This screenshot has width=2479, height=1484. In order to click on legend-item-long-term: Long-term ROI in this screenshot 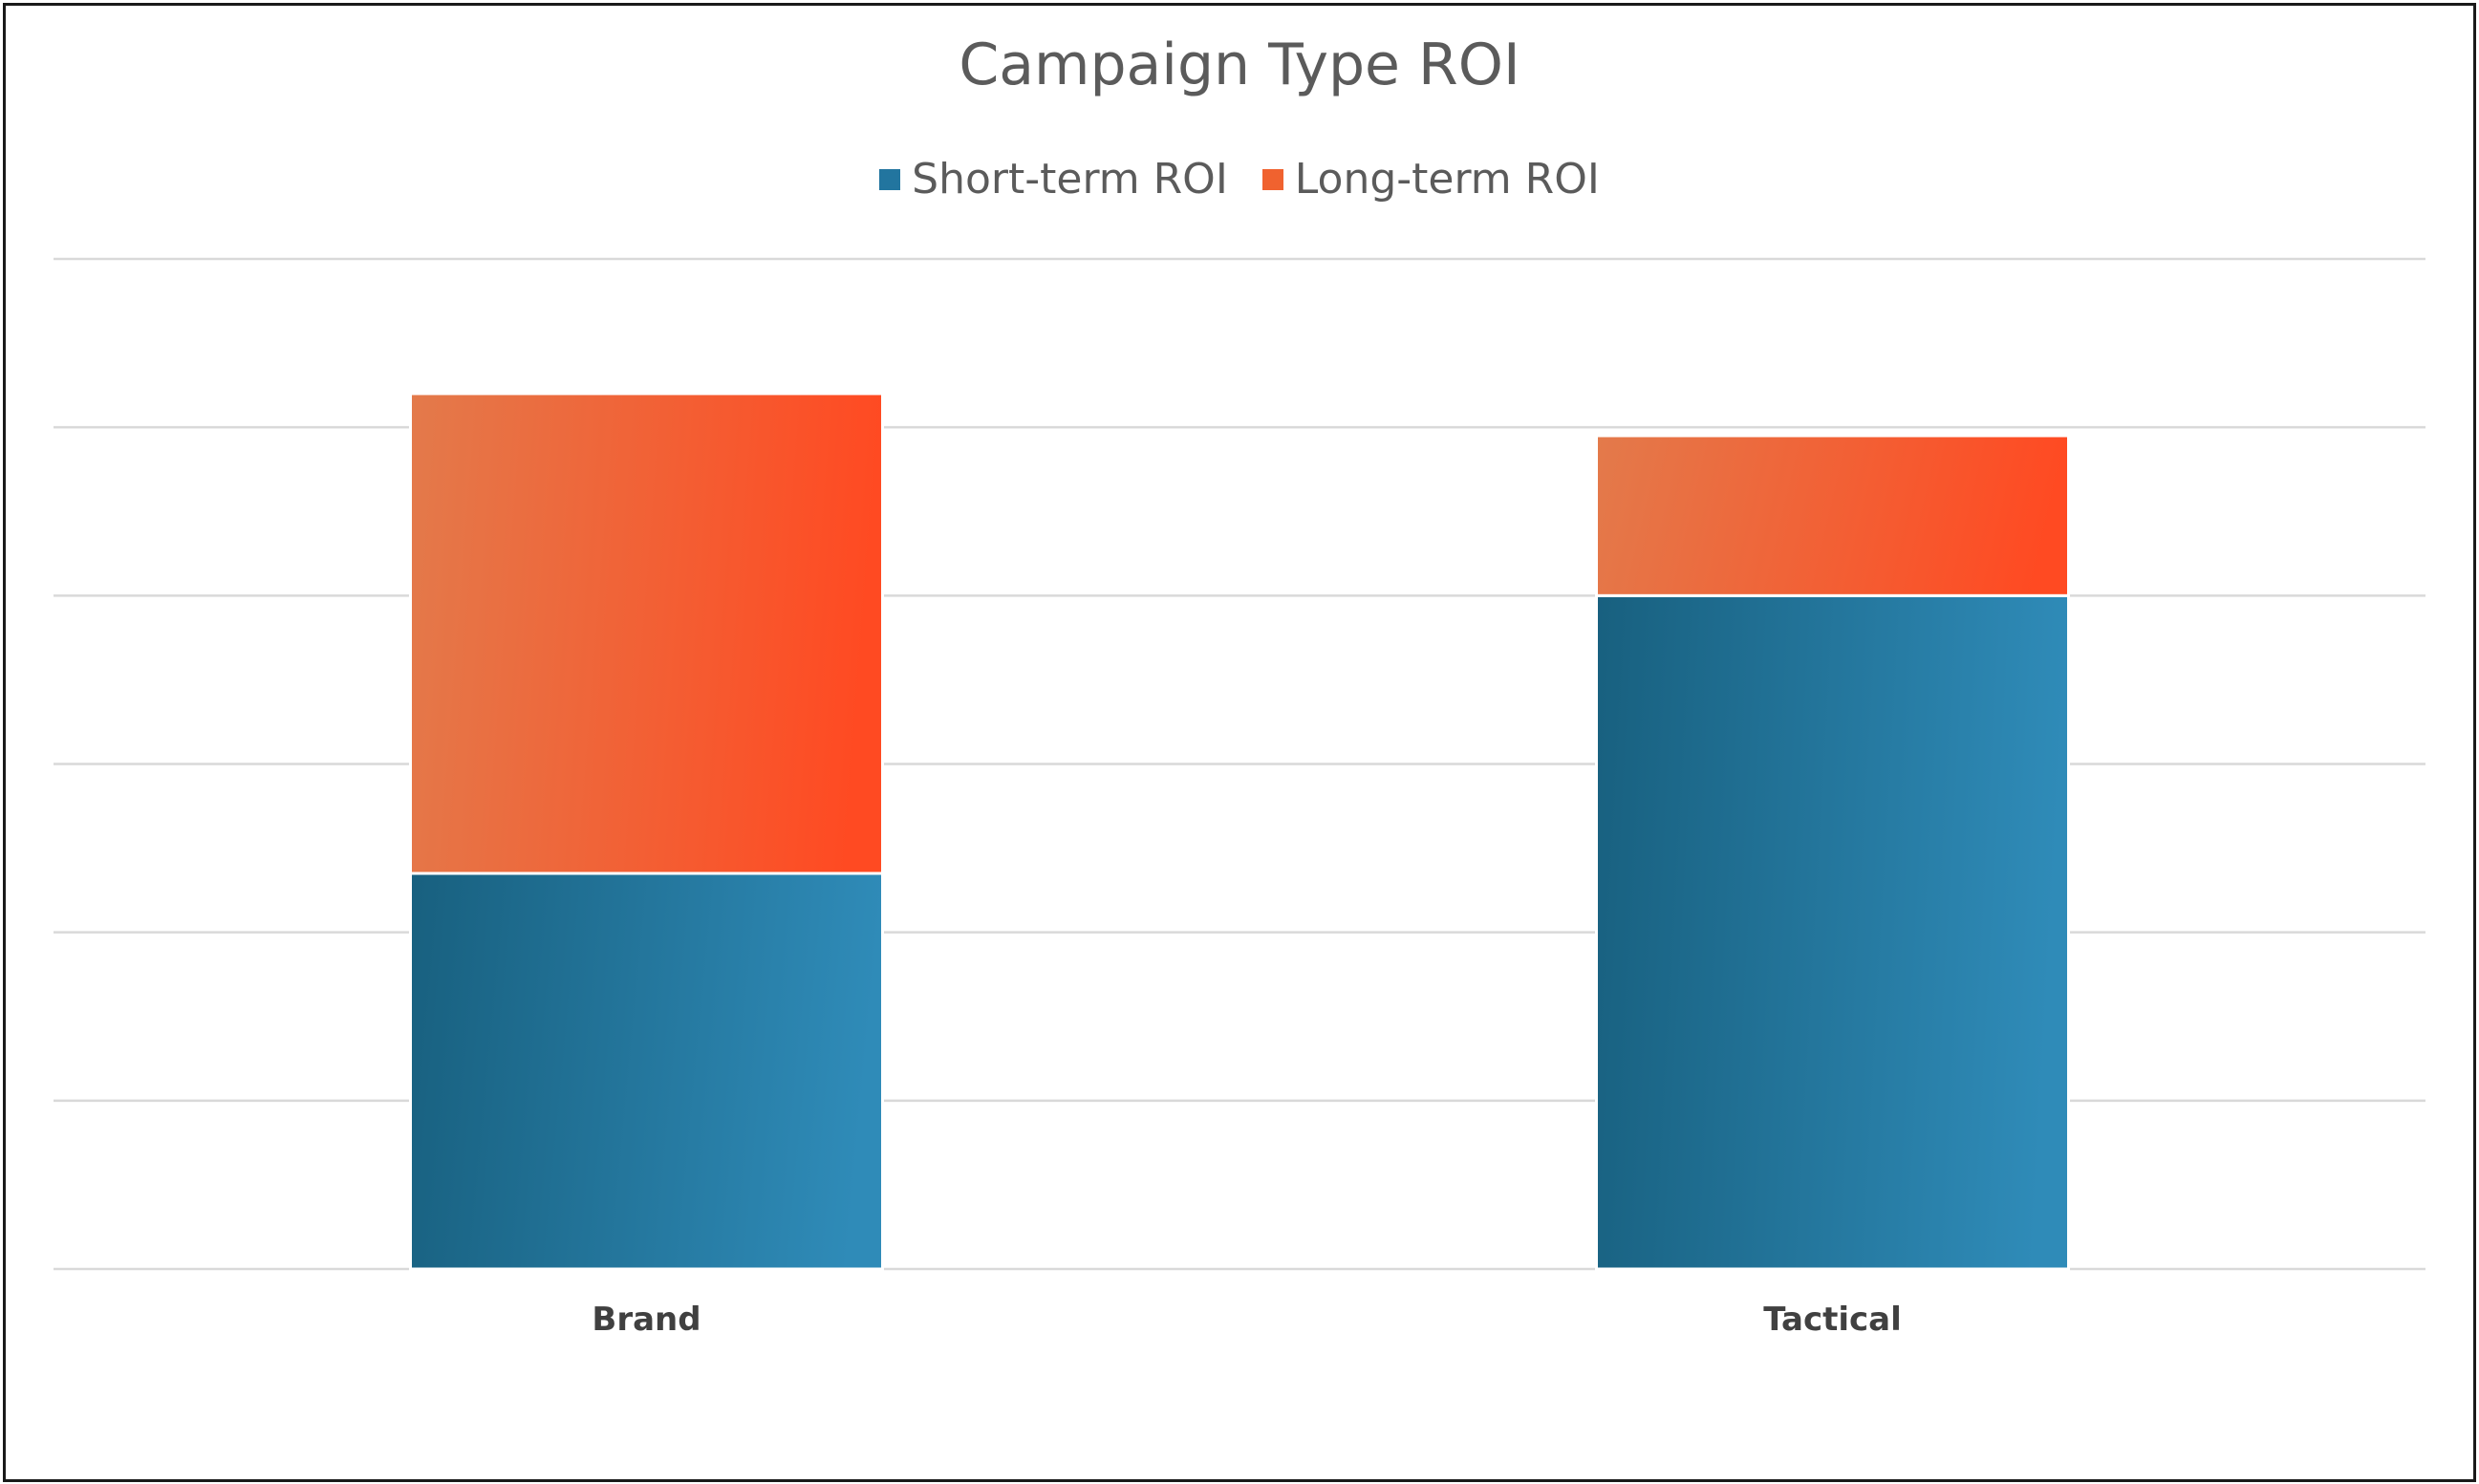, I will do `click(1430, 179)`.